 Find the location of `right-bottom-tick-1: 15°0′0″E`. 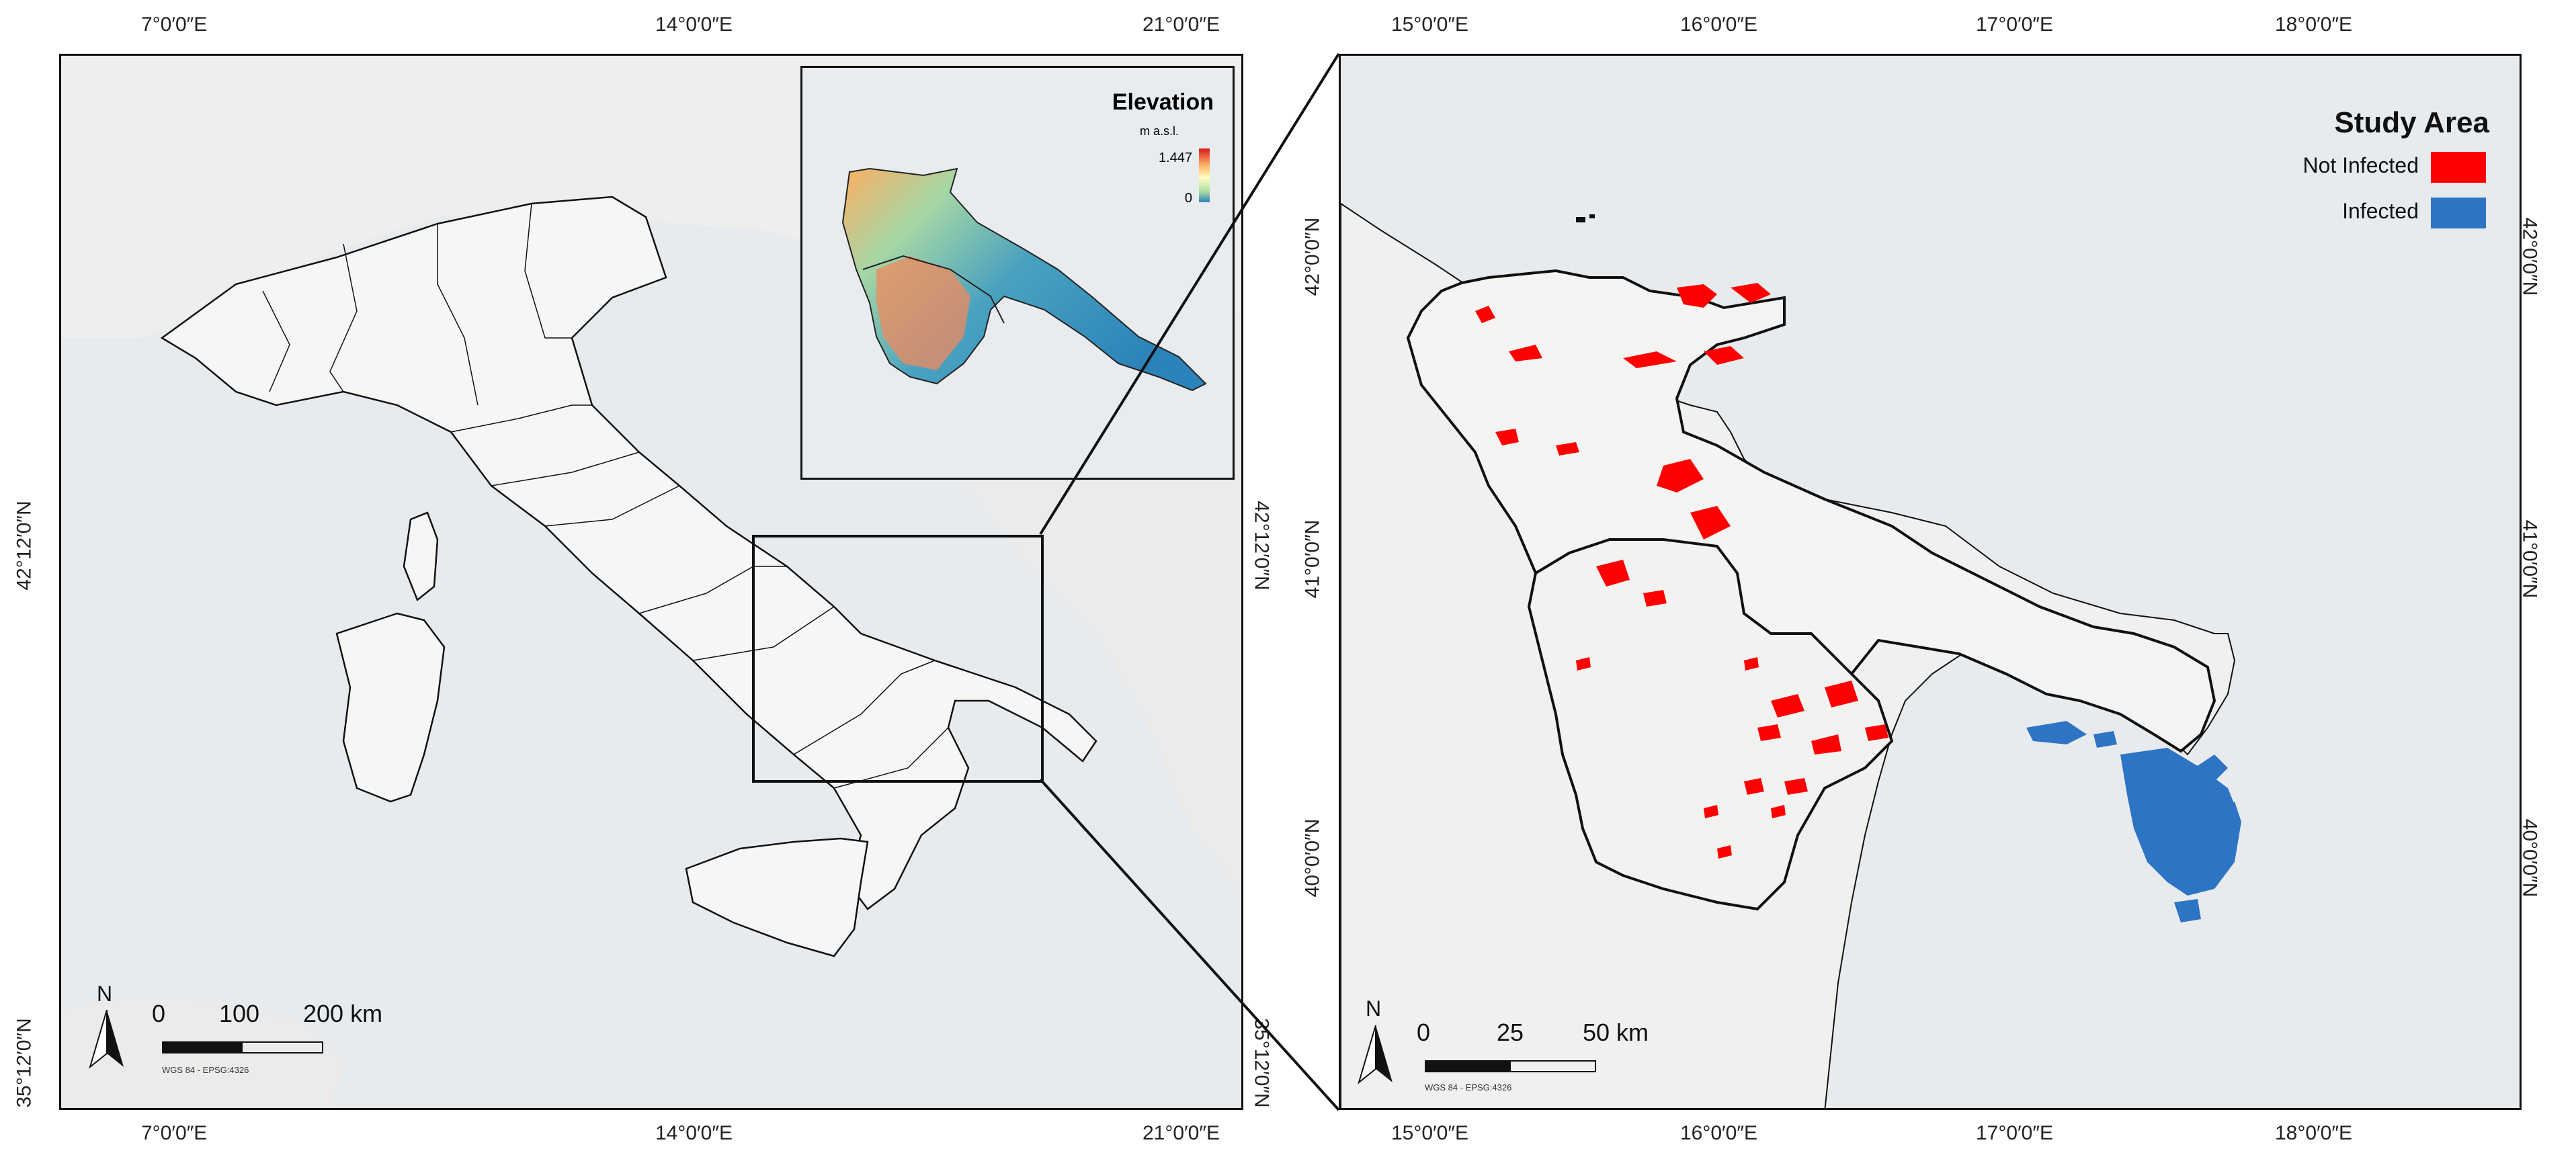

right-bottom-tick-1: 15°0′0″E is located at coordinates (1429, 1133).